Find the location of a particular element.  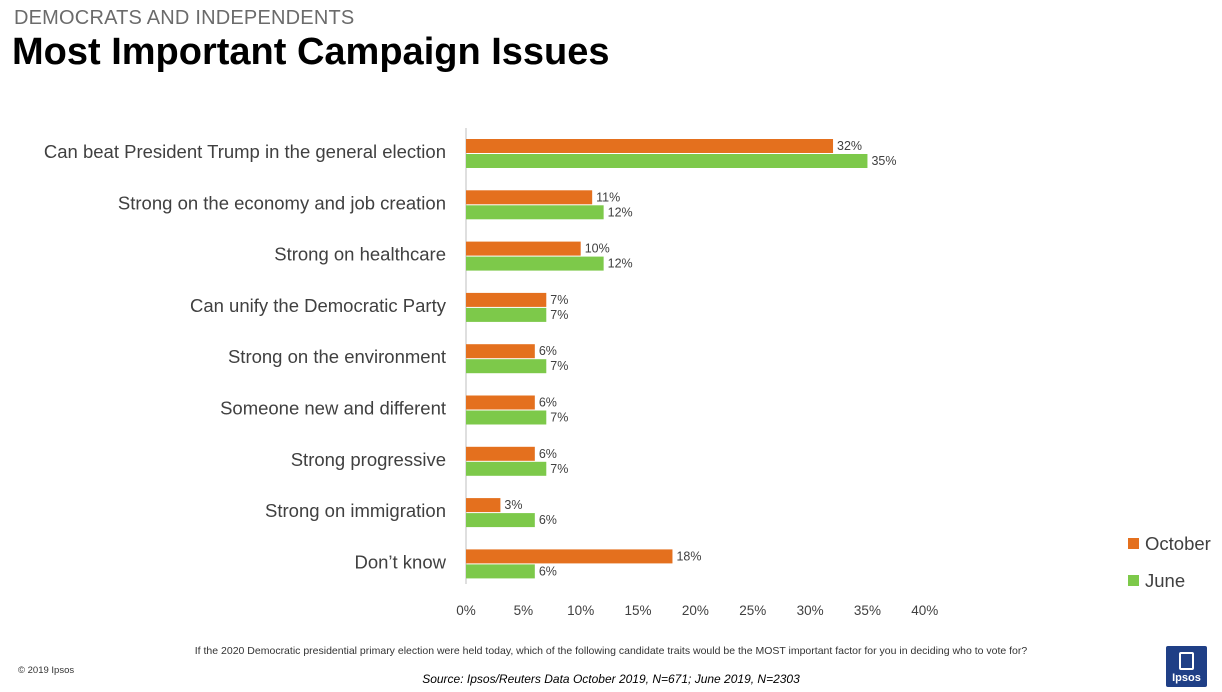

data-label-october: 18% is located at coordinates (688, 556).